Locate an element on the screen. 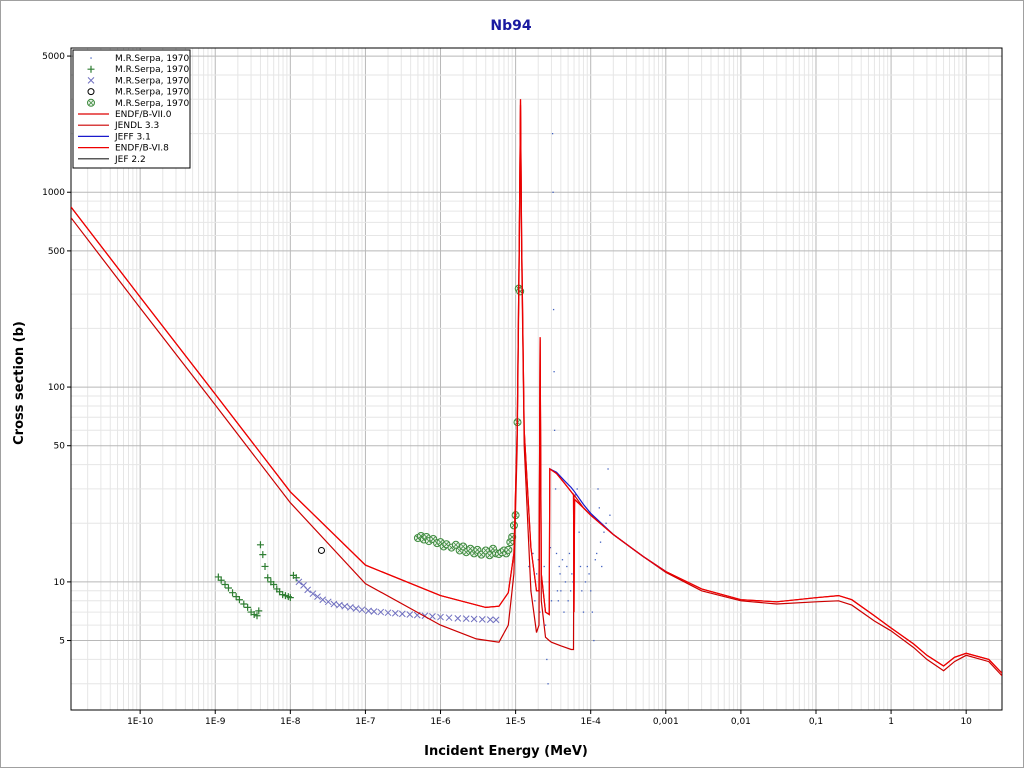 Image resolution: width=1024 pixels, height=768 pixels. x-tick-label: 1E-4 is located at coordinates (591, 722).